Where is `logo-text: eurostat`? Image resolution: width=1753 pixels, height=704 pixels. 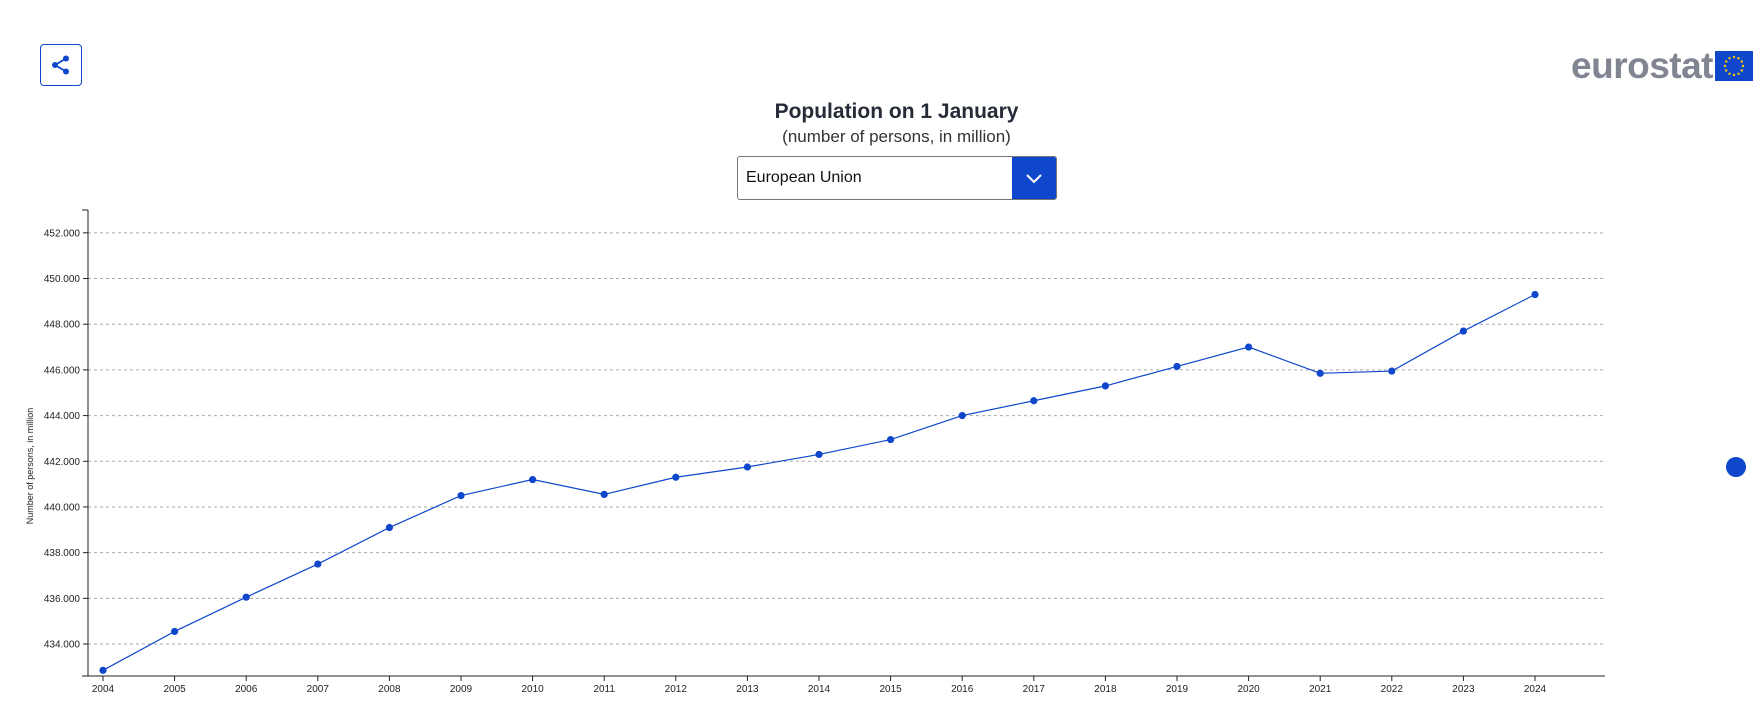
logo-text: eurostat is located at coordinates (1642, 65).